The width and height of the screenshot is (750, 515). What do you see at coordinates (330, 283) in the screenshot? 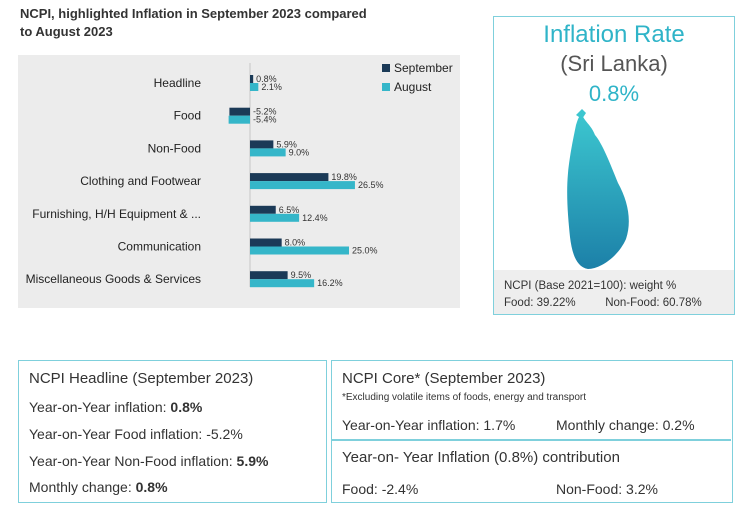
I see `data-label: 16.2%` at bounding box center [330, 283].